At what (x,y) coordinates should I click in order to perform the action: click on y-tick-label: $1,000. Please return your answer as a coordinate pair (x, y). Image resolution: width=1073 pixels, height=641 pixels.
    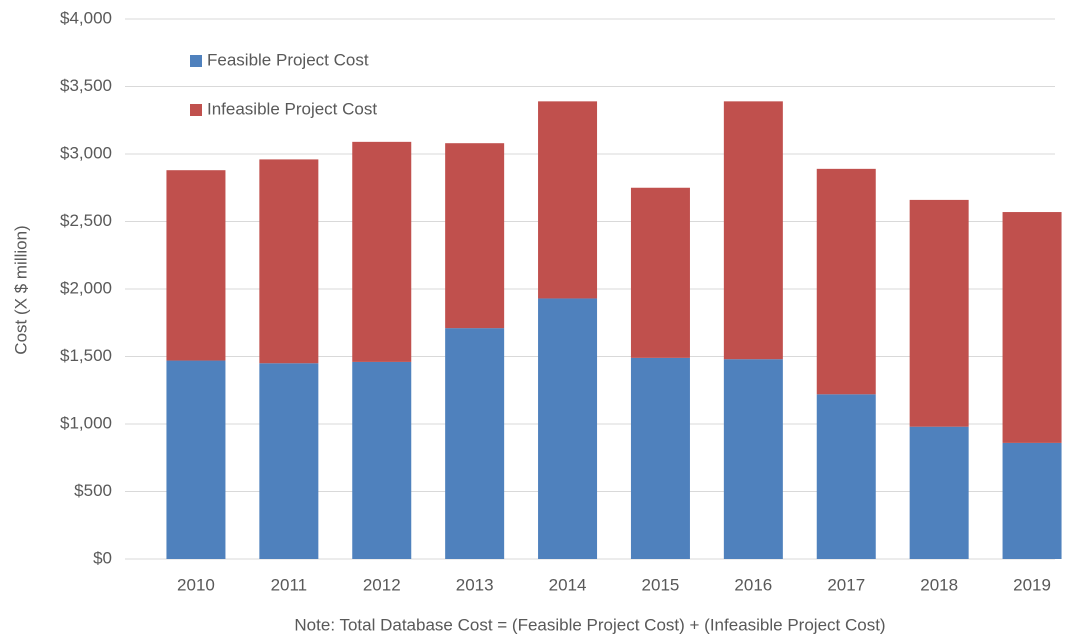
    Looking at the image, I should click on (86, 422).